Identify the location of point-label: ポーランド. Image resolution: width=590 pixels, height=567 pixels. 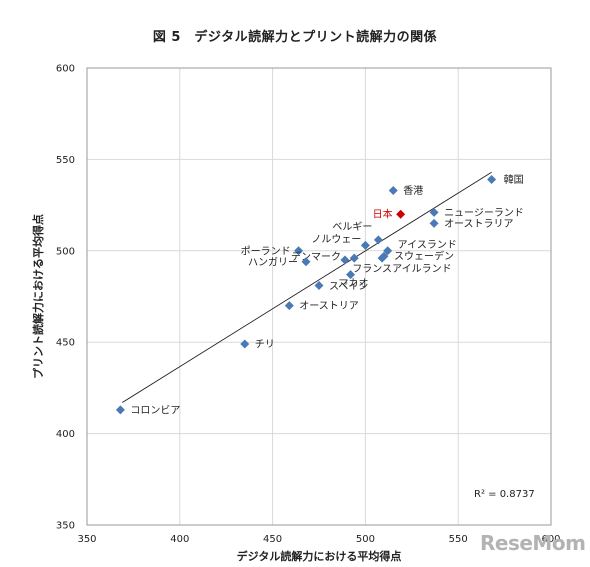
(266, 251).